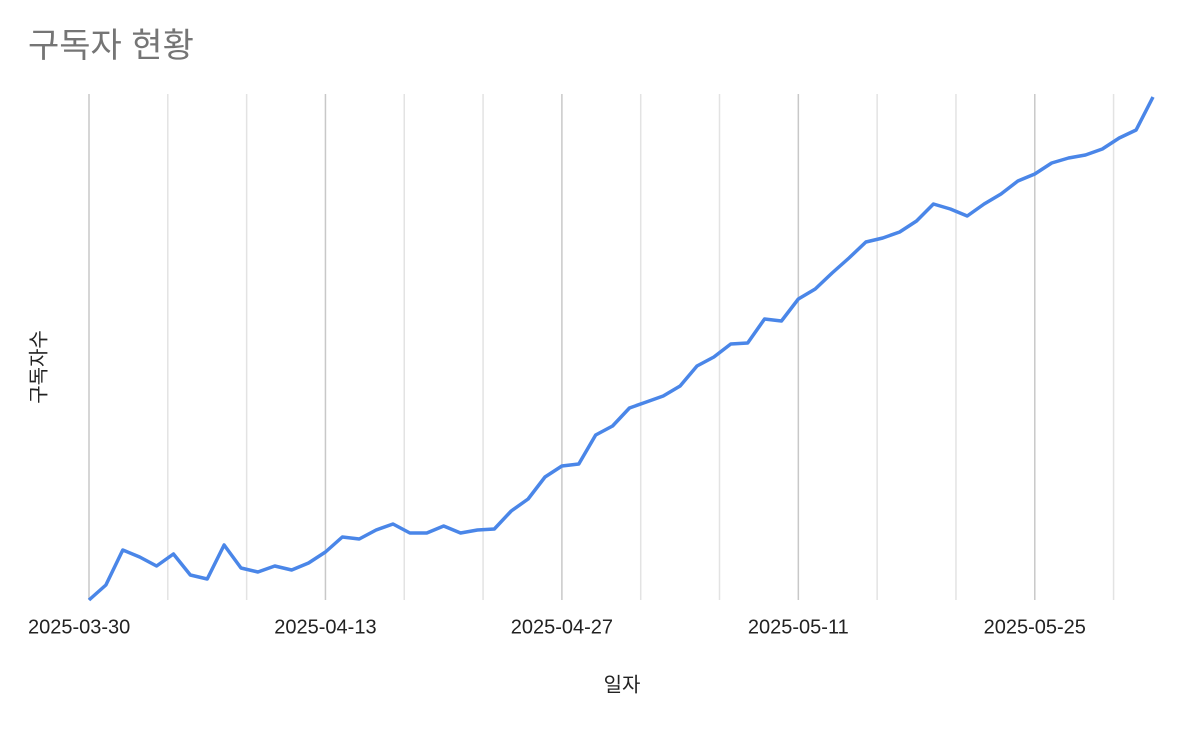 This screenshot has height=733, width=1188. Describe the element at coordinates (1035, 627) in the screenshot. I see `x-tick-label: 2025-05-25` at that location.